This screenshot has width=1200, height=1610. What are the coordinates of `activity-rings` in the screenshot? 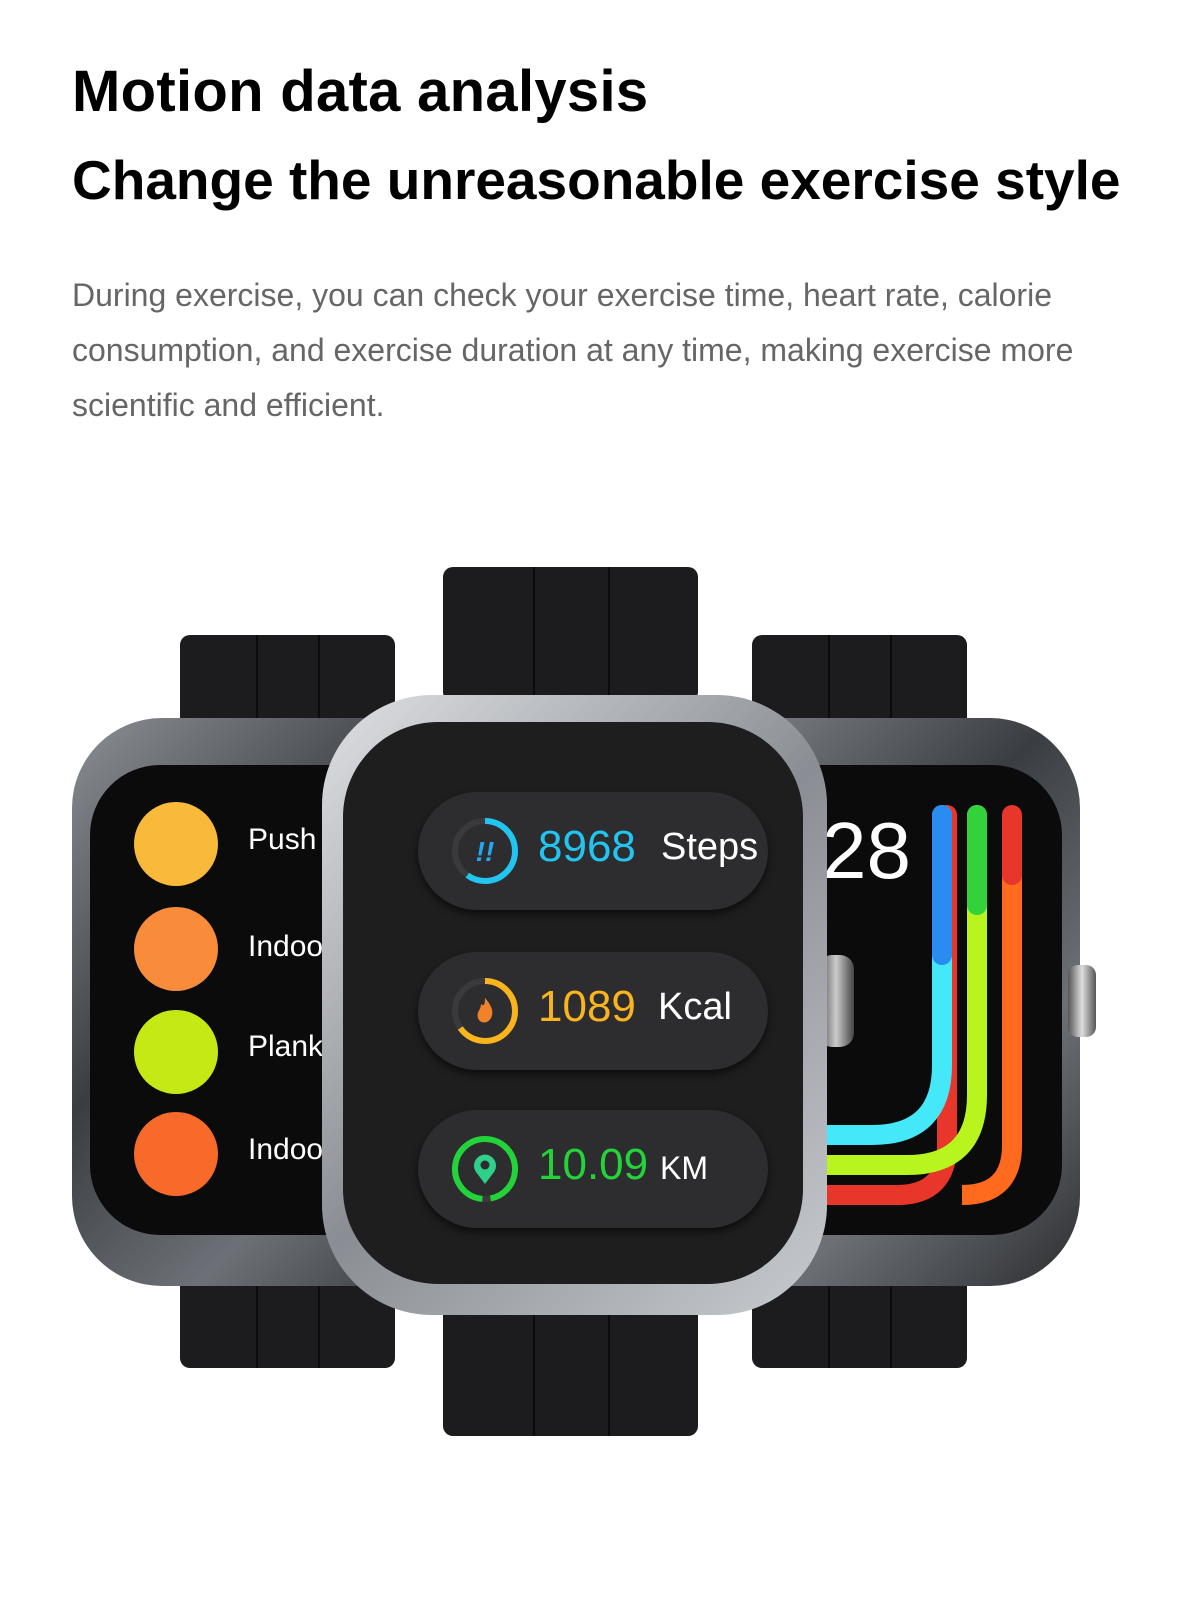 It's located at (847, 1005).